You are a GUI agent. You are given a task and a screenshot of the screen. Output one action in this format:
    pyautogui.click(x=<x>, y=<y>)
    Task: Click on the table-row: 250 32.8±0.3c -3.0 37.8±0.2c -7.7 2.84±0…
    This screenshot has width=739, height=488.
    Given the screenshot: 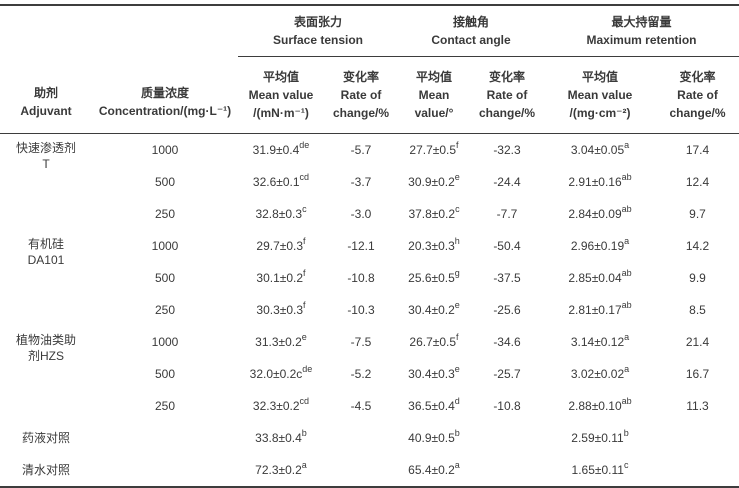 What is the action you would take?
    pyautogui.click(x=369, y=214)
    